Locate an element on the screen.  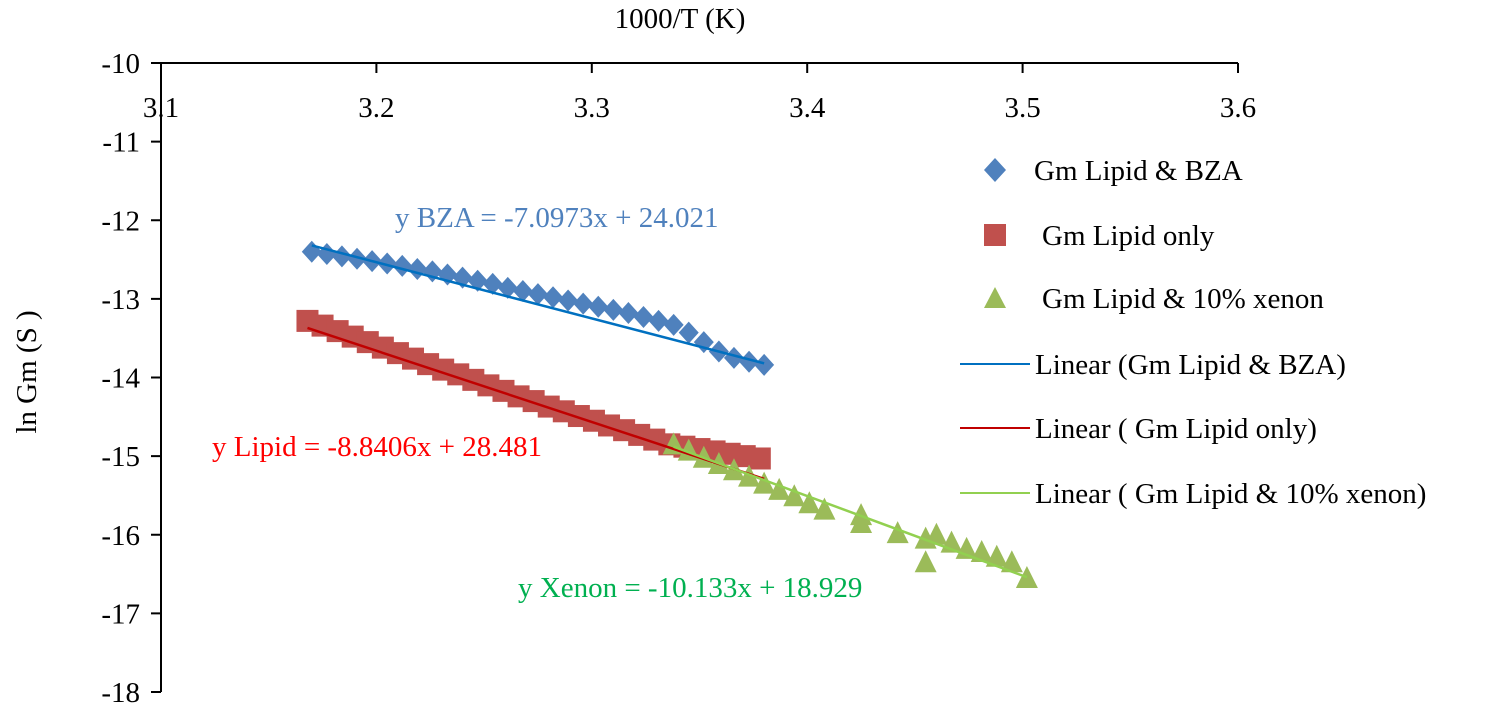
equation-lipid: y Lipid = -8.8406x + 28.481 is located at coordinates (377, 447).